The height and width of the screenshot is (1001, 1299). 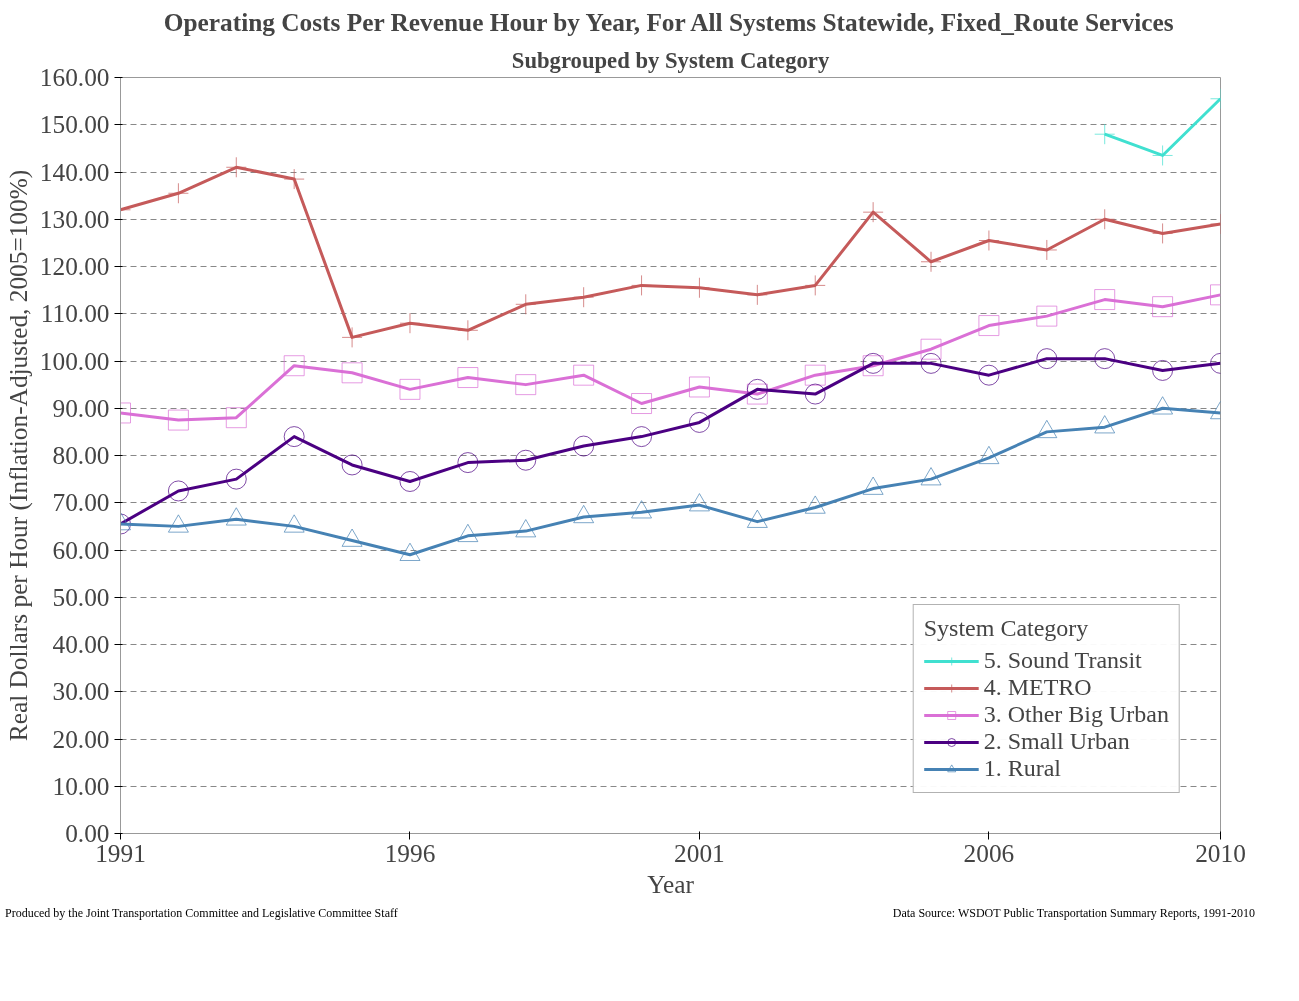 I want to click on legend-label: 5. Sound Transit, so click(x=1062, y=660).